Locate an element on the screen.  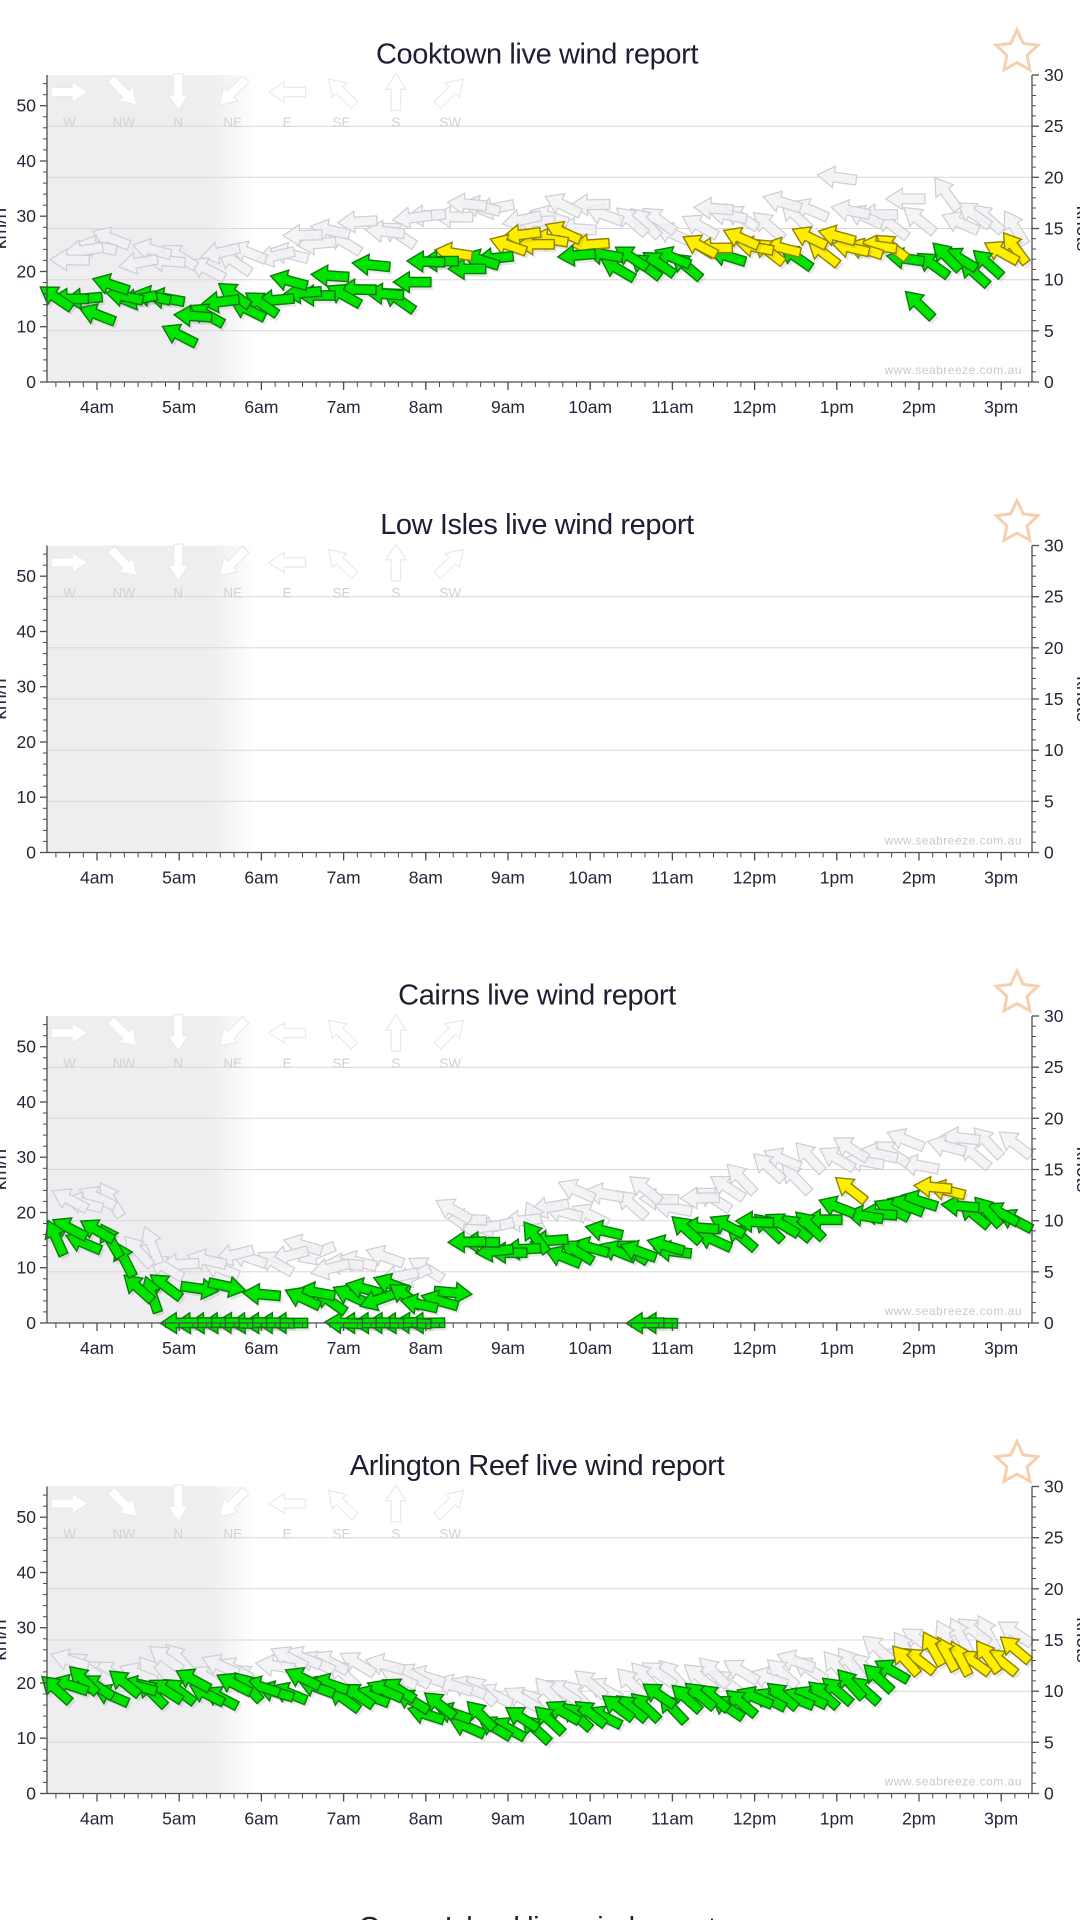
svg-text: Low Isles live wind report is located at coordinates (537, 525).